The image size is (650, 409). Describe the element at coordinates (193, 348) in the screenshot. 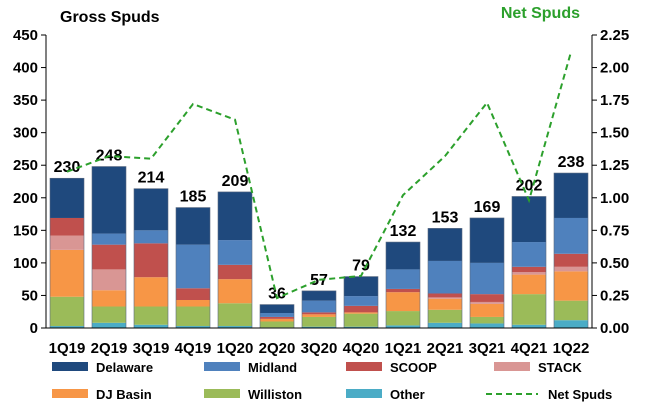

I see `x-tick-label: 4Q19` at that location.